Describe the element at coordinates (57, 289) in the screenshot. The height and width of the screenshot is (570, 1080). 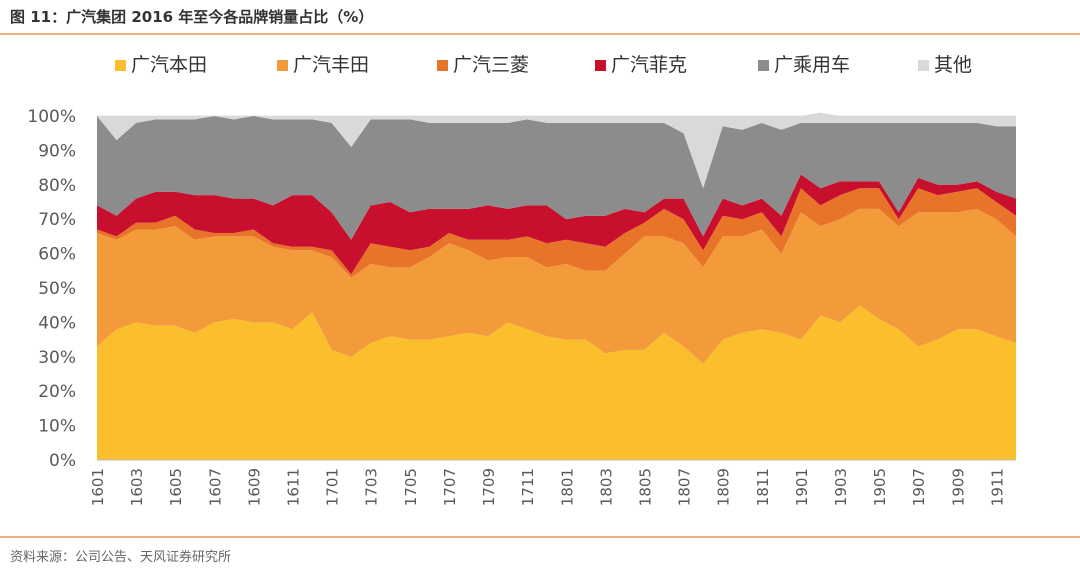
I see `y-tick-label: 50%` at that location.